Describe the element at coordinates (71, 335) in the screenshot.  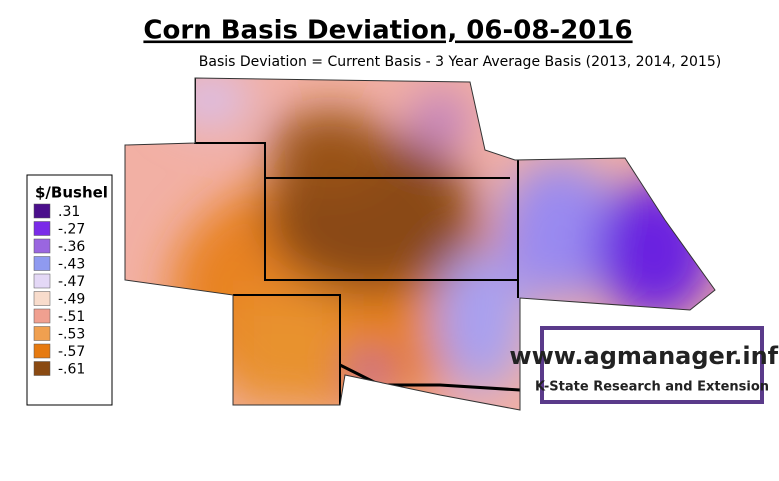
I see `legend-label: -.53` at that location.